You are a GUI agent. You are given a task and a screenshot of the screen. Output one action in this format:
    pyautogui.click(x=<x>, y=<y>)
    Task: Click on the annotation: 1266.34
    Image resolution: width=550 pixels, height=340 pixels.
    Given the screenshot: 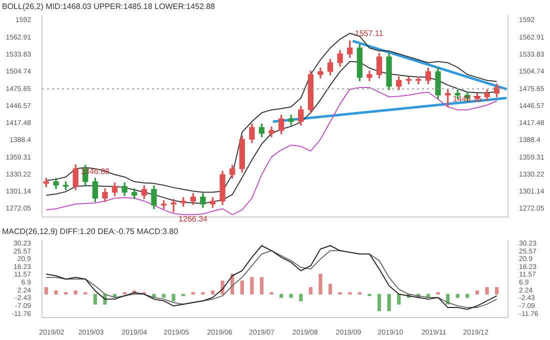 What is the action you would take?
    pyautogui.click(x=193, y=219)
    